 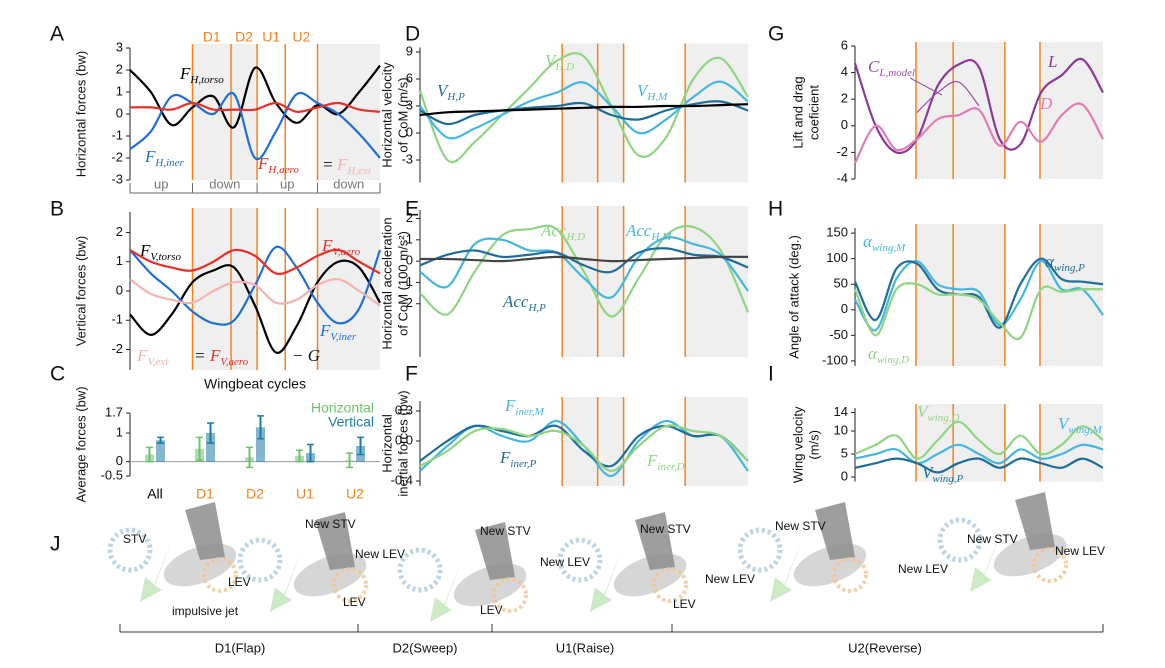 What do you see at coordinates (255, 384) in the screenshot?
I see `x-axis-label: Wingbeat cycles` at bounding box center [255, 384].